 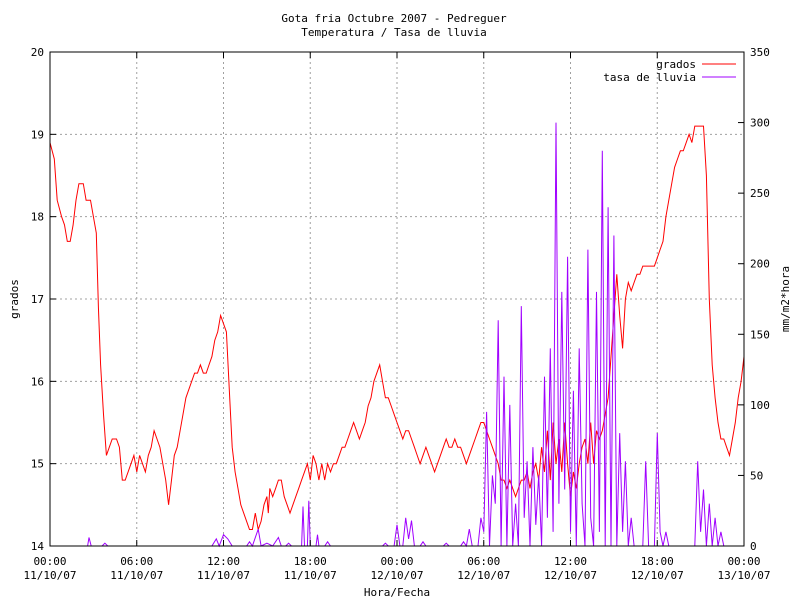 I want to click on y-axis-label: grados, so click(x=14, y=299).